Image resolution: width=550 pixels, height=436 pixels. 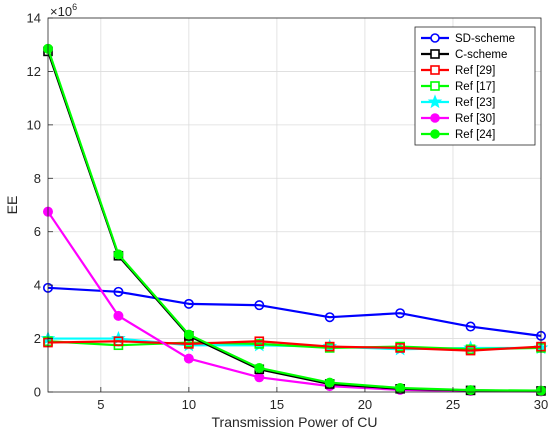 What do you see at coordinates (322, 399) in the screenshot?
I see `x-axis-ticks: 5 10 15 20 25 30` at bounding box center [322, 399].